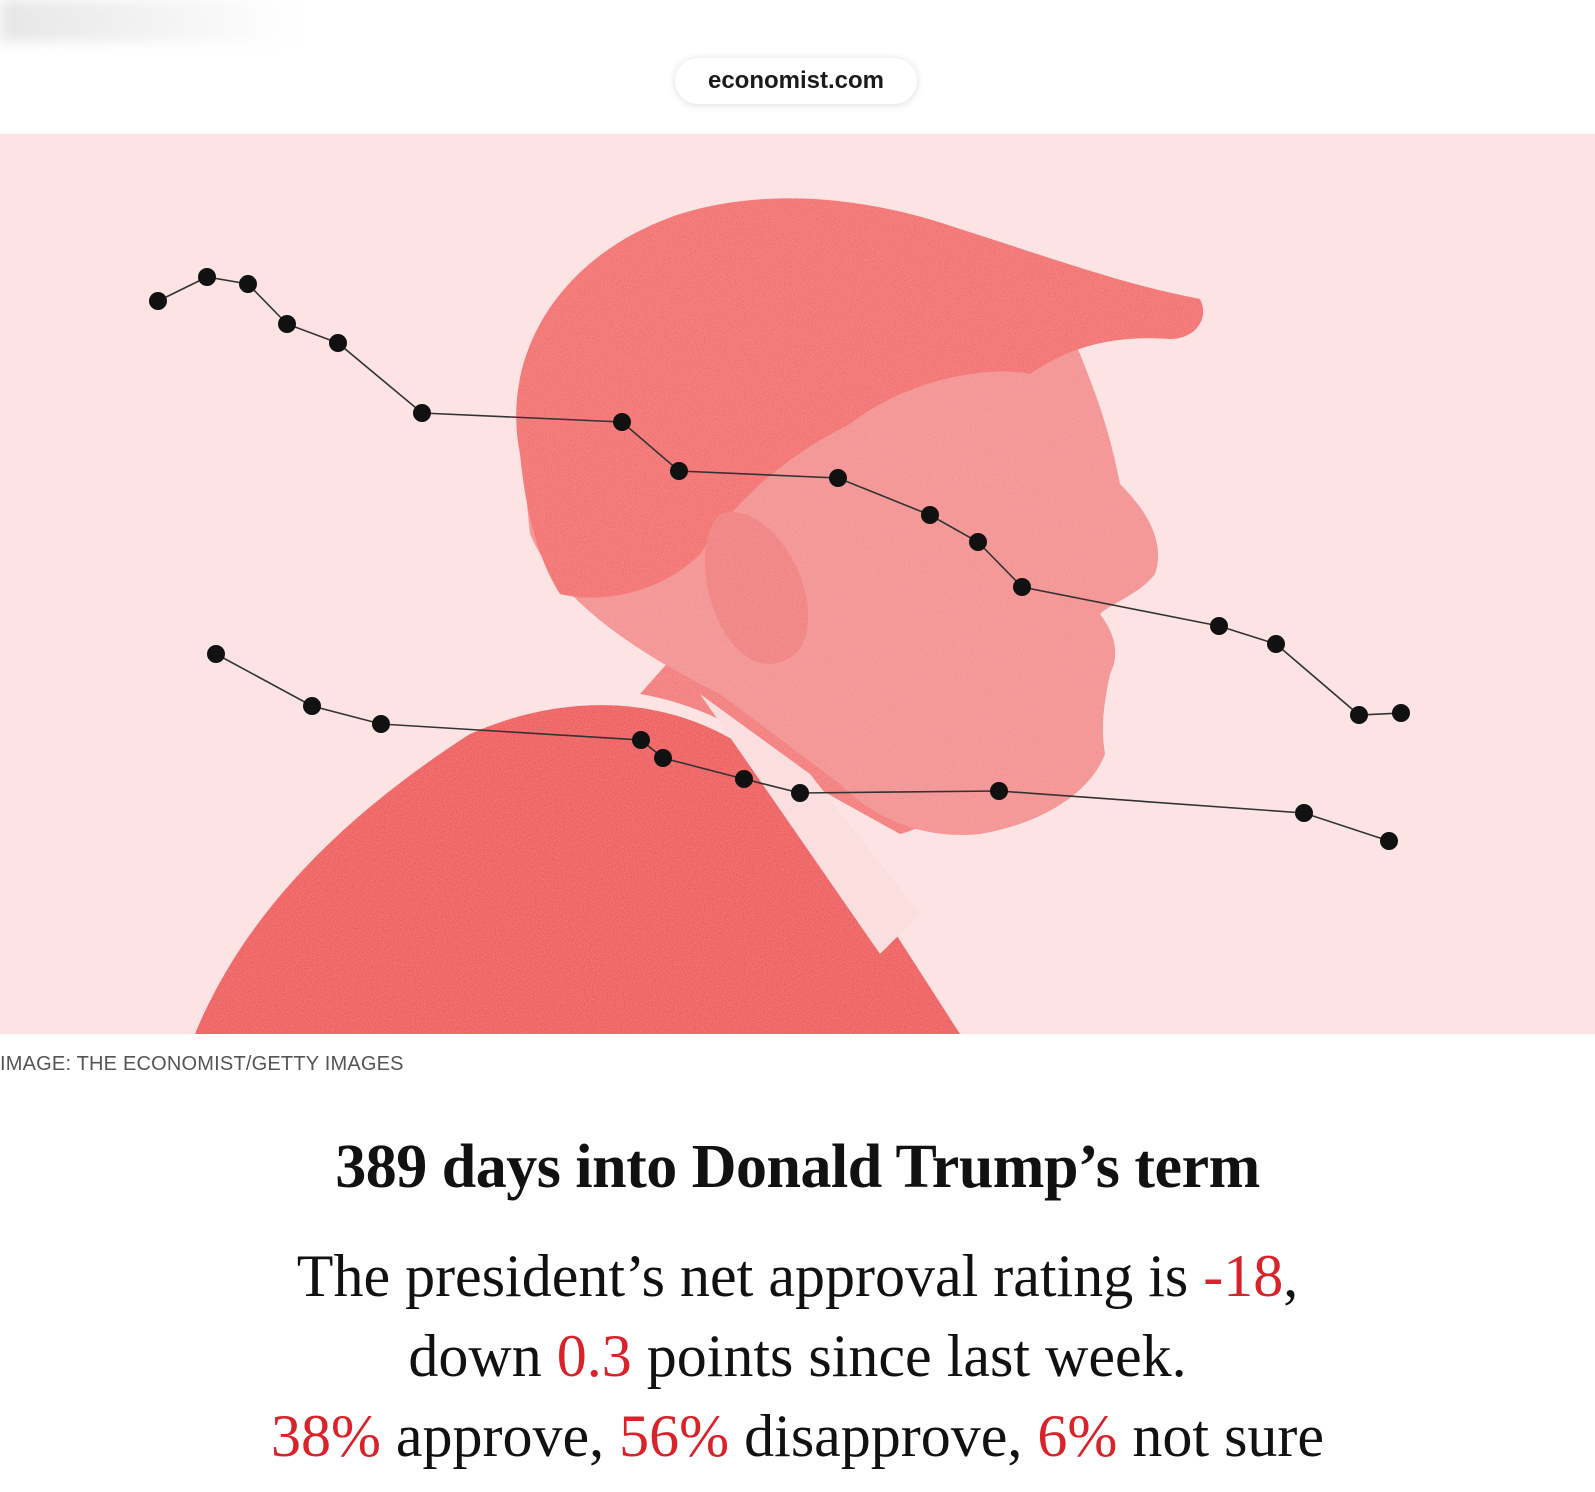  What do you see at coordinates (482, 1356) in the screenshot?
I see `summary-text: down` at bounding box center [482, 1356].